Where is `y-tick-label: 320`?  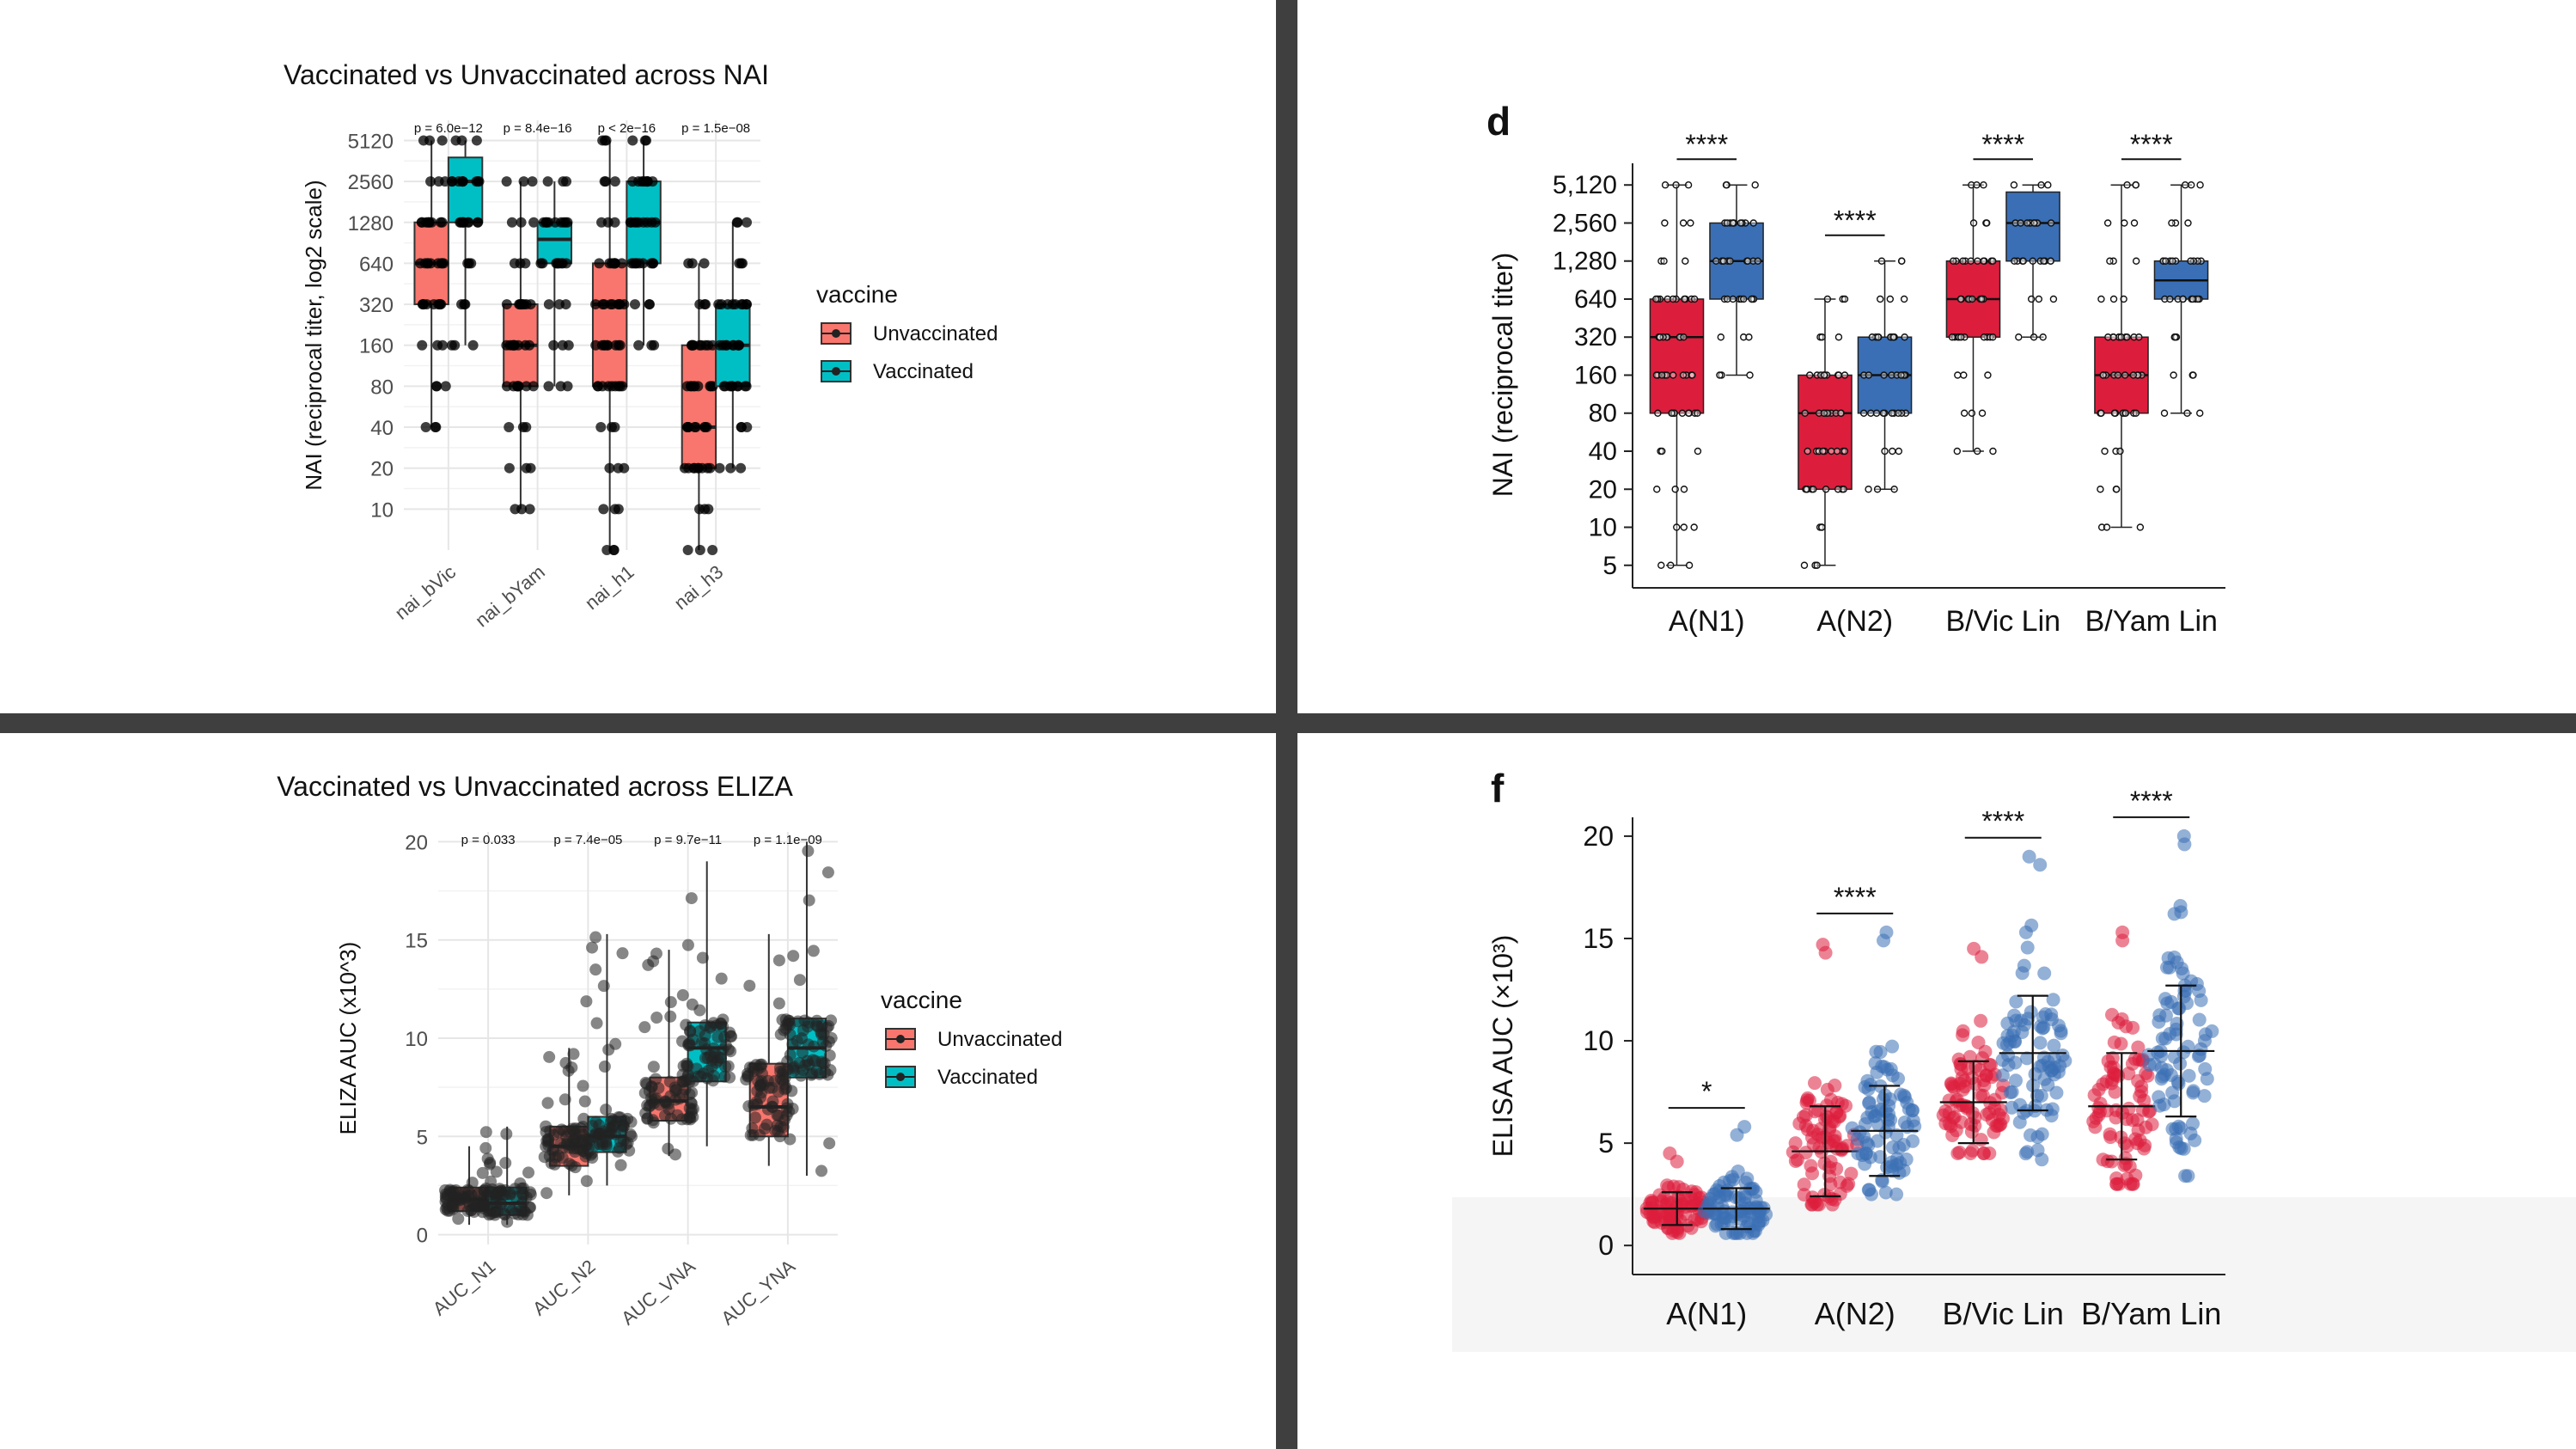 y-tick-label: 320 is located at coordinates (376, 305).